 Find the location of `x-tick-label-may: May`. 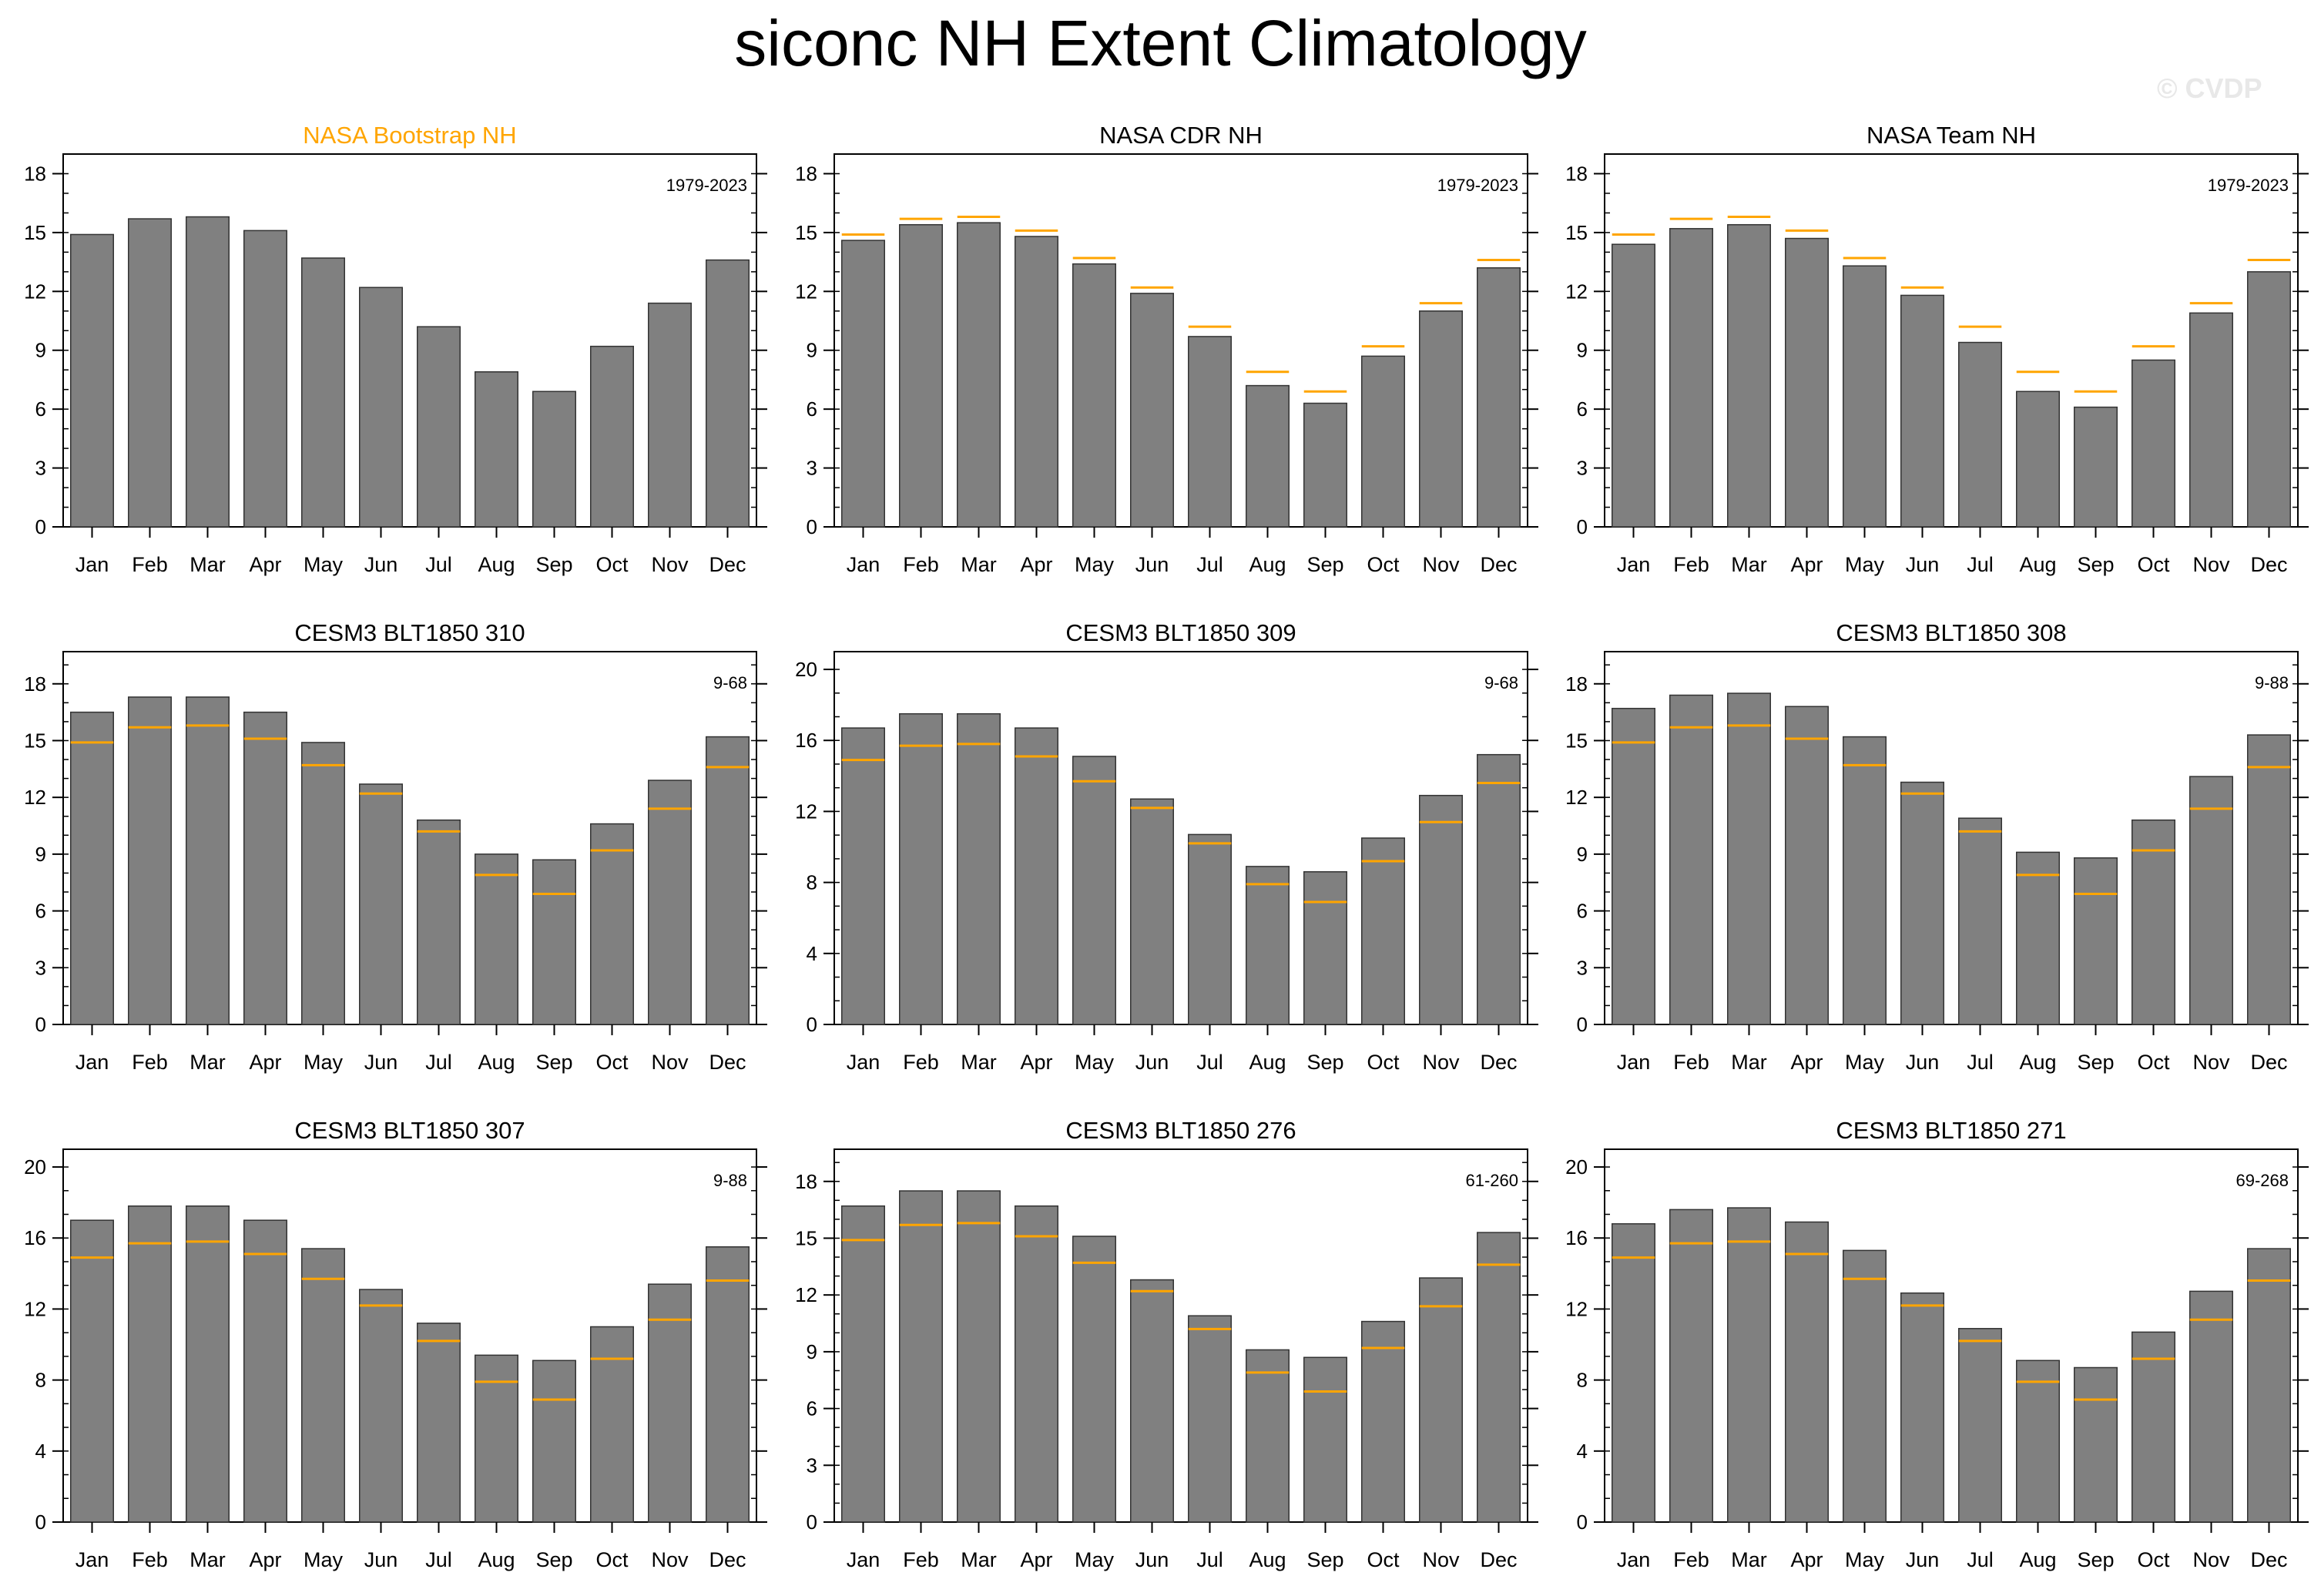

x-tick-label-may: May is located at coordinates (1095, 564).